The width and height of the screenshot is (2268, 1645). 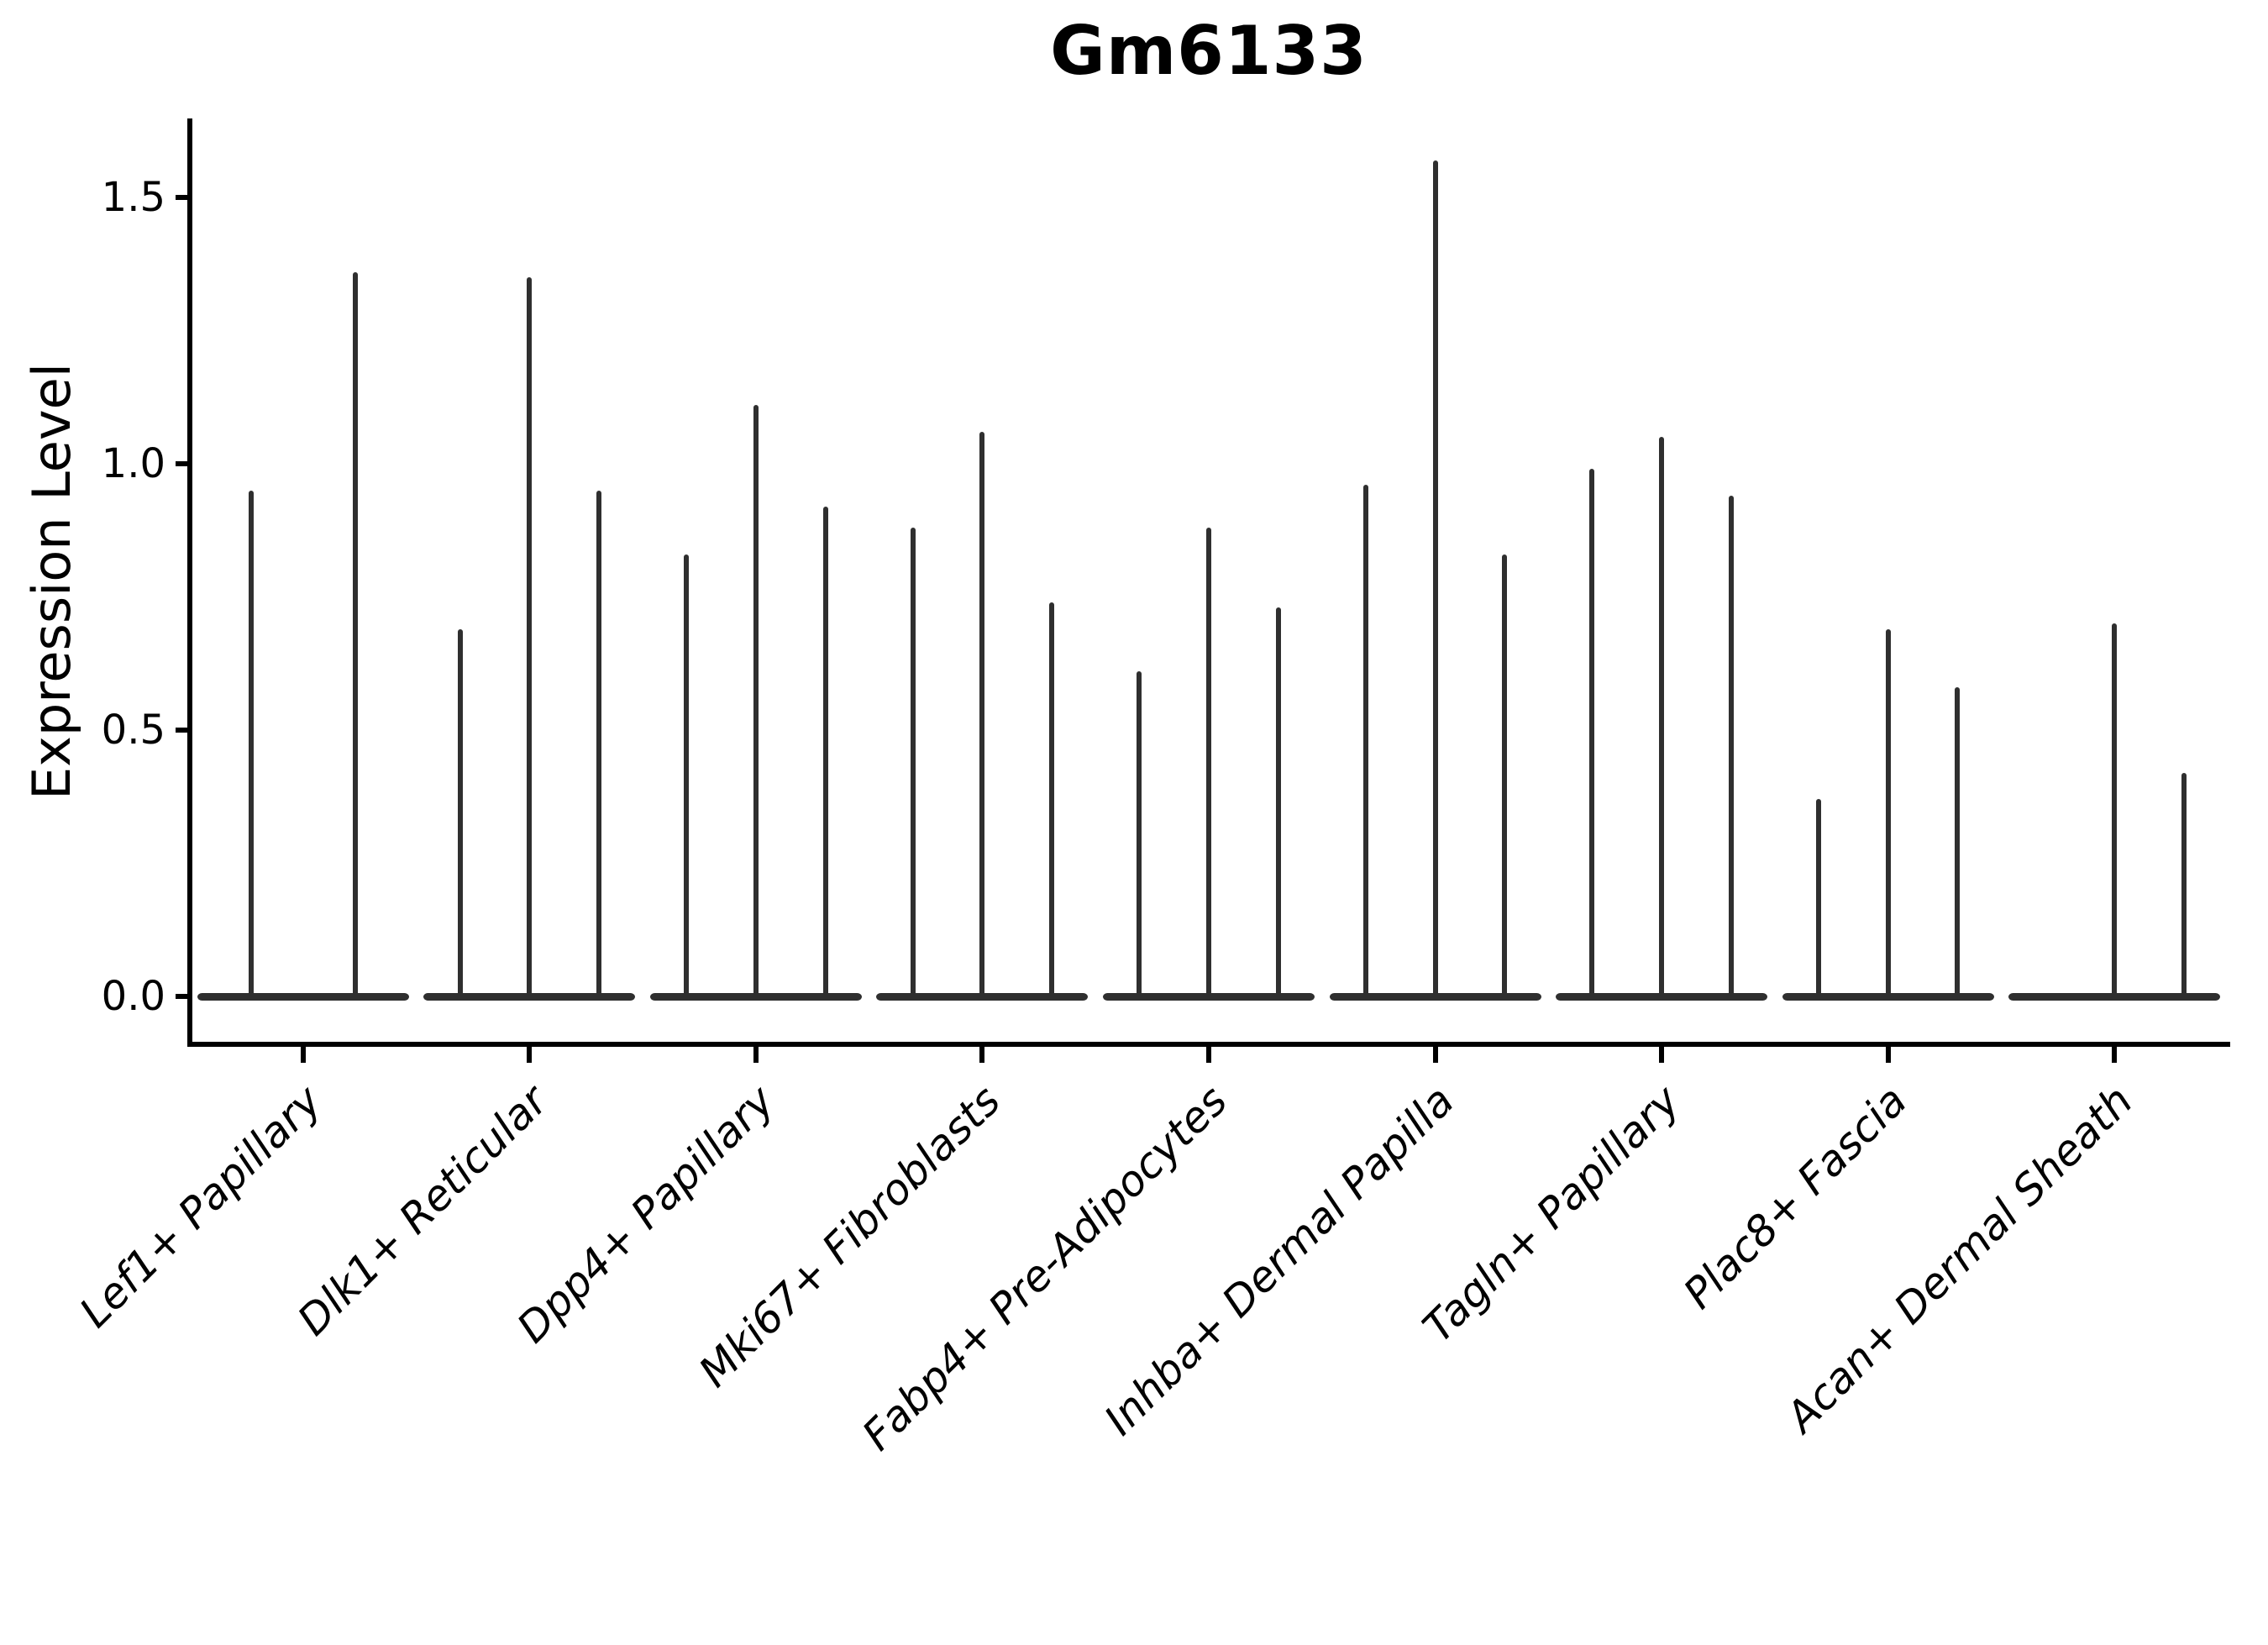 I want to click on violin-baseline, so click(x=303, y=997).